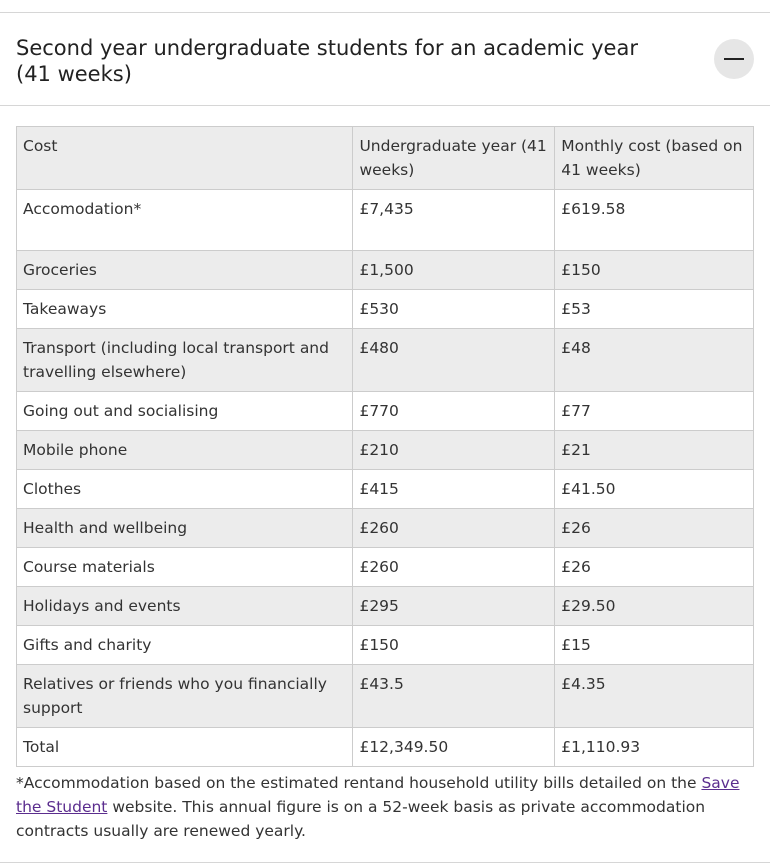 The image size is (777, 865). Describe the element at coordinates (654, 411) in the screenshot. I see `monthly-cell: £77` at that location.